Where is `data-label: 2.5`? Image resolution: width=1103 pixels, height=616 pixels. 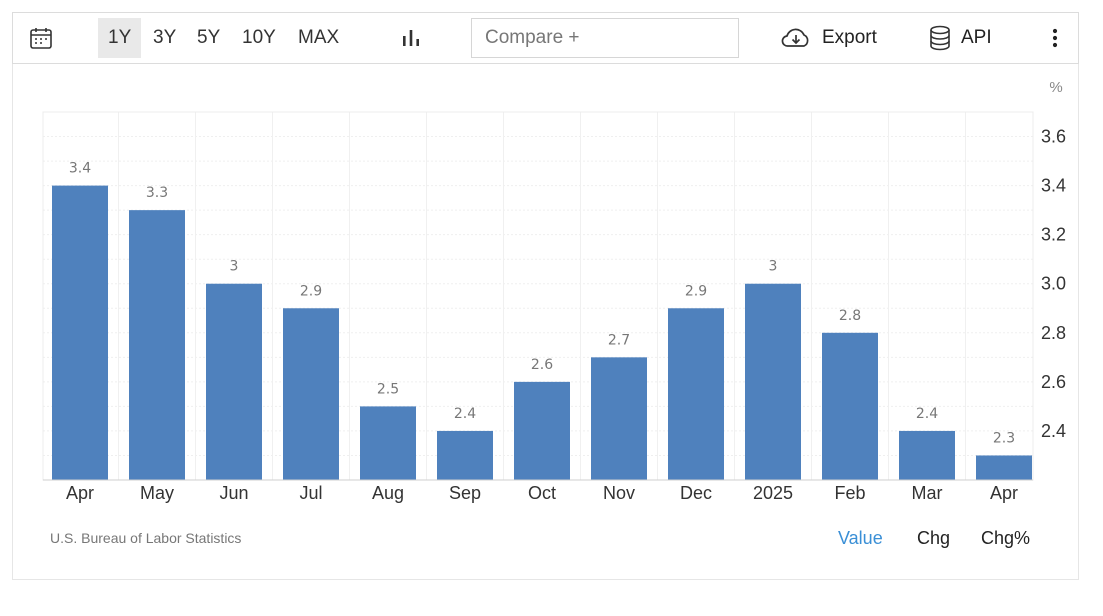 data-label: 2.5 is located at coordinates (388, 389).